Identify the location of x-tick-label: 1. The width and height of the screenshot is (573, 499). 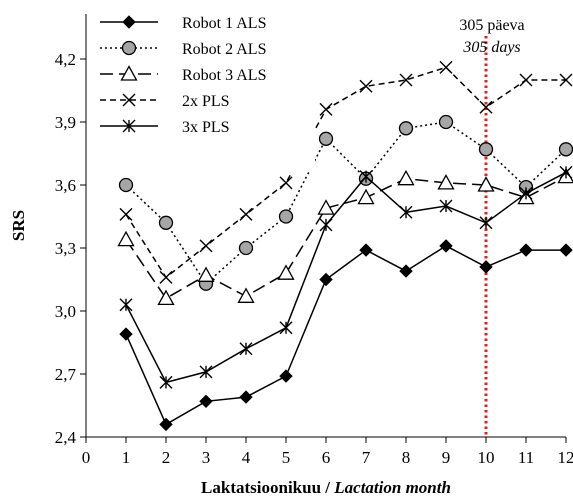
(126, 457).